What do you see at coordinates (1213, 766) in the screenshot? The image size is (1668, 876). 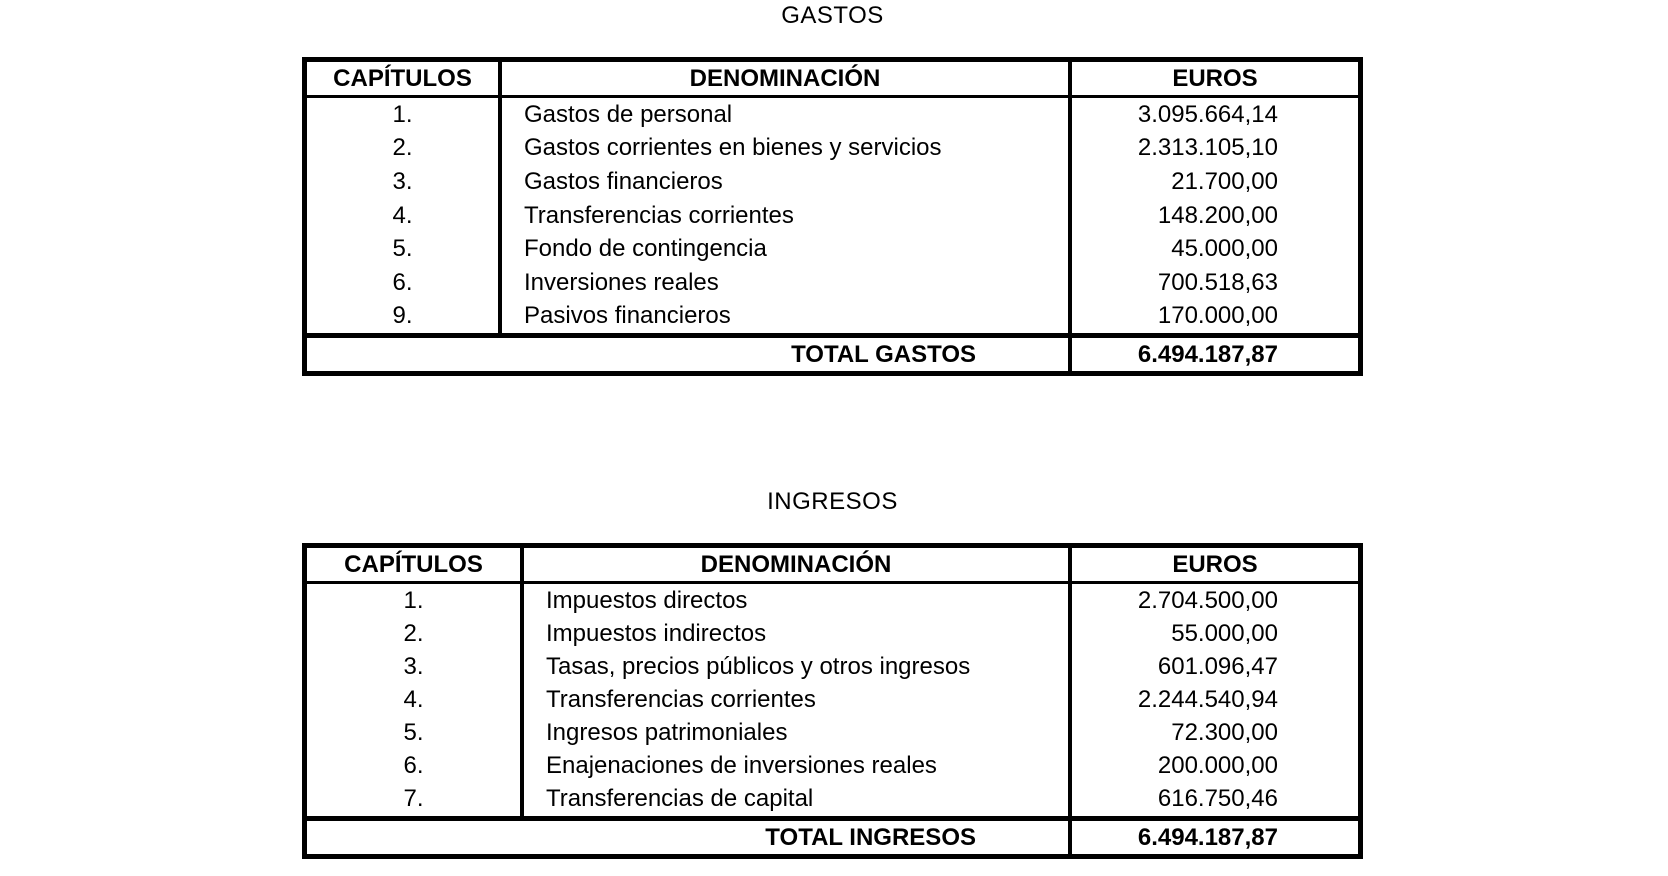 I see `euros-cell: 200.000,00` at bounding box center [1213, 766].